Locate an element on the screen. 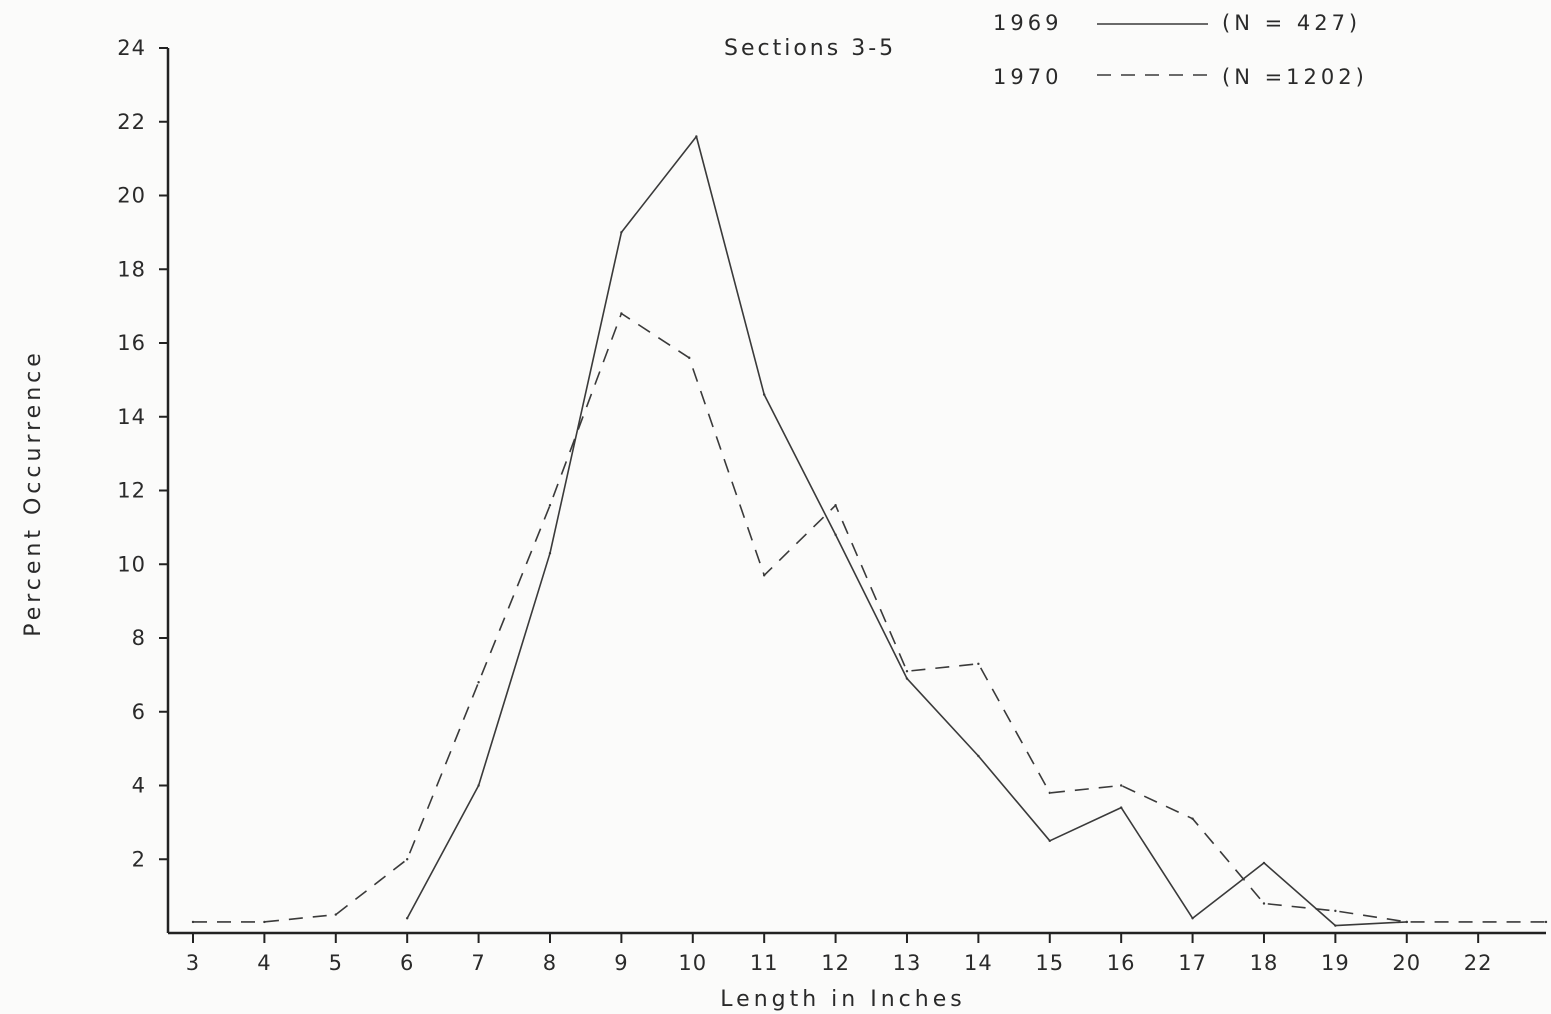  y-tick-label-4: 4 is located at coordinates (139, 786).